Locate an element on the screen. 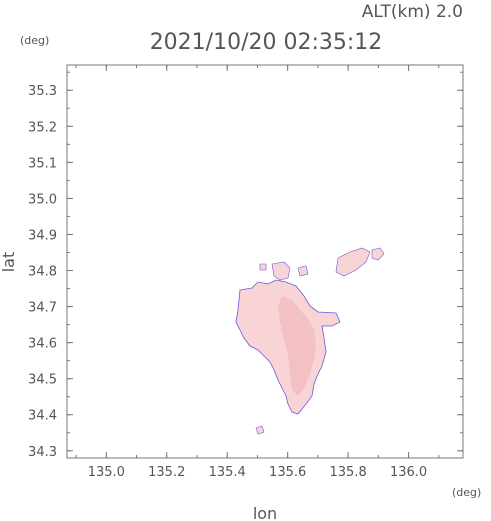 This screenshot has width=491, height=521. x-tick-label: 135.8 is located at coordinates (348, 472).